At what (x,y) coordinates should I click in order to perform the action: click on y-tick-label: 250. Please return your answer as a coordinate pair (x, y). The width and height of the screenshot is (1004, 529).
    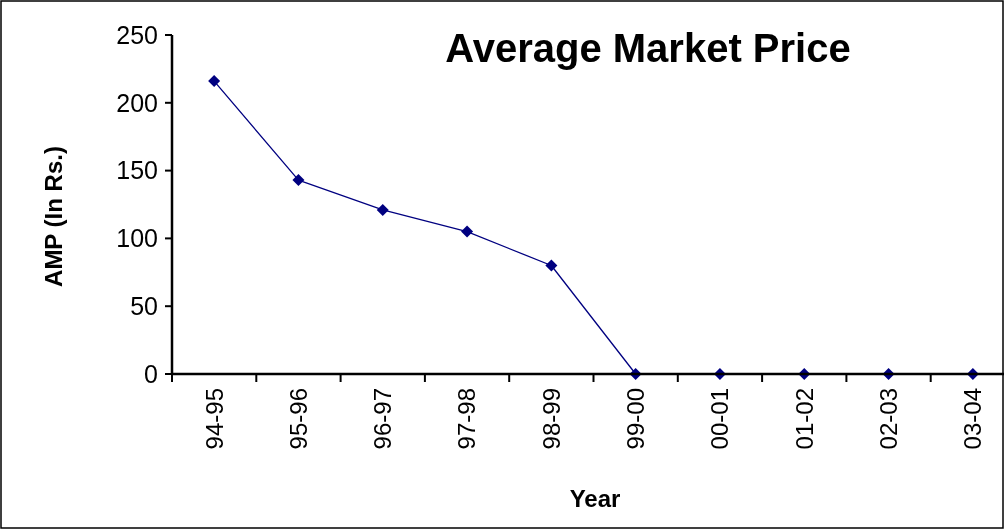
    Looking at the image, I should click on (137, 34).